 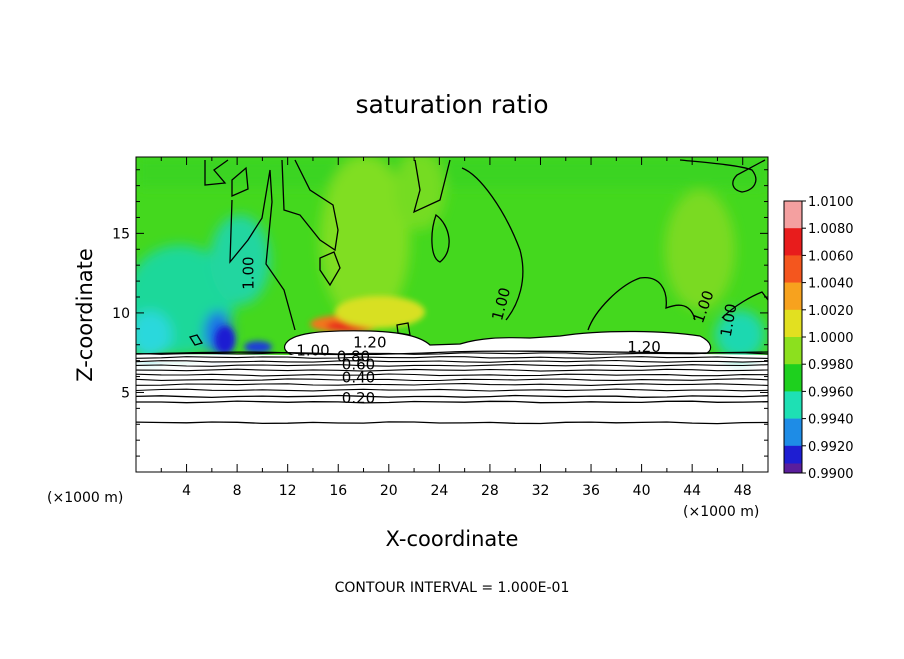 What do you see at coordinates (452, 588) in the screenshot?
I see `contour-interval-note: CONTOUR INTERVAL = 1.000E-01` at bounding box center [452, 588].